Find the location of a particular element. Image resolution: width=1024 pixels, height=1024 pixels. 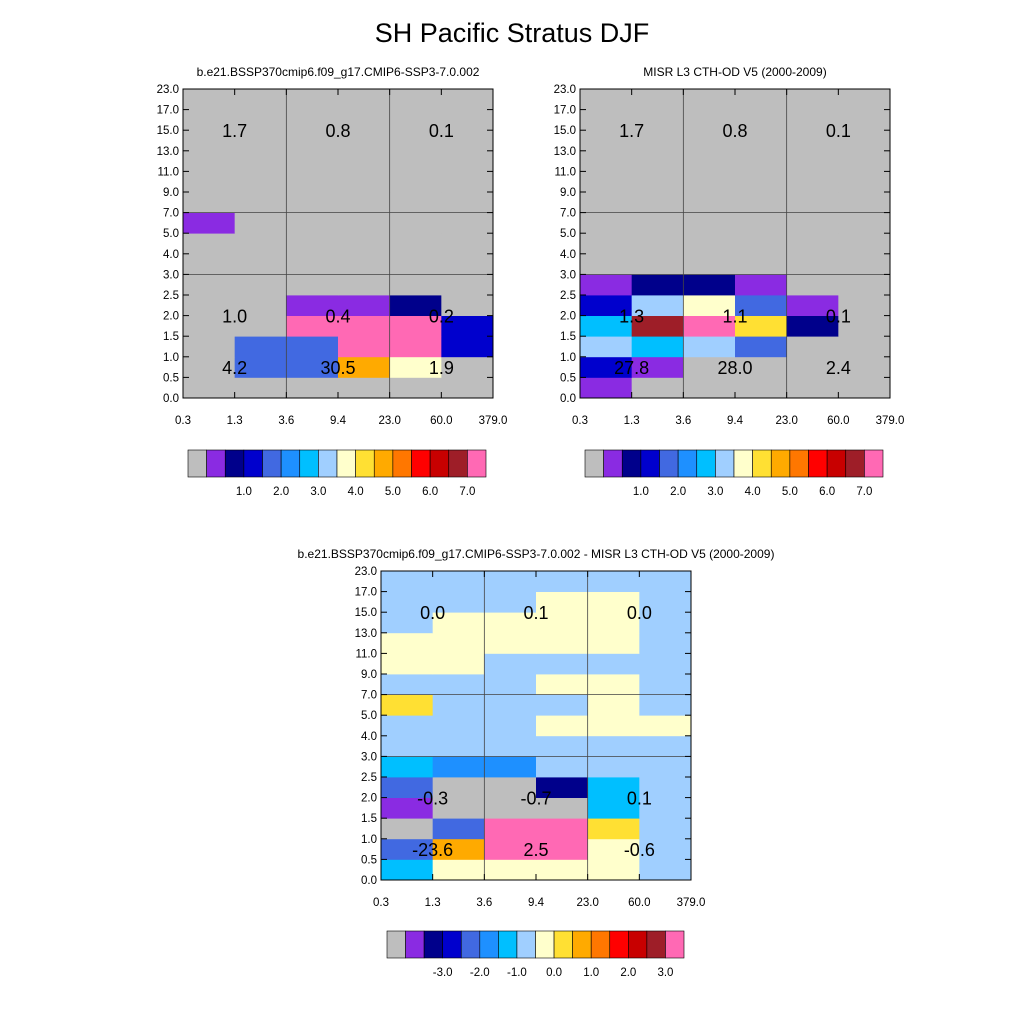

colorbar-label: 7.0 is located at coordinates (467, 492).